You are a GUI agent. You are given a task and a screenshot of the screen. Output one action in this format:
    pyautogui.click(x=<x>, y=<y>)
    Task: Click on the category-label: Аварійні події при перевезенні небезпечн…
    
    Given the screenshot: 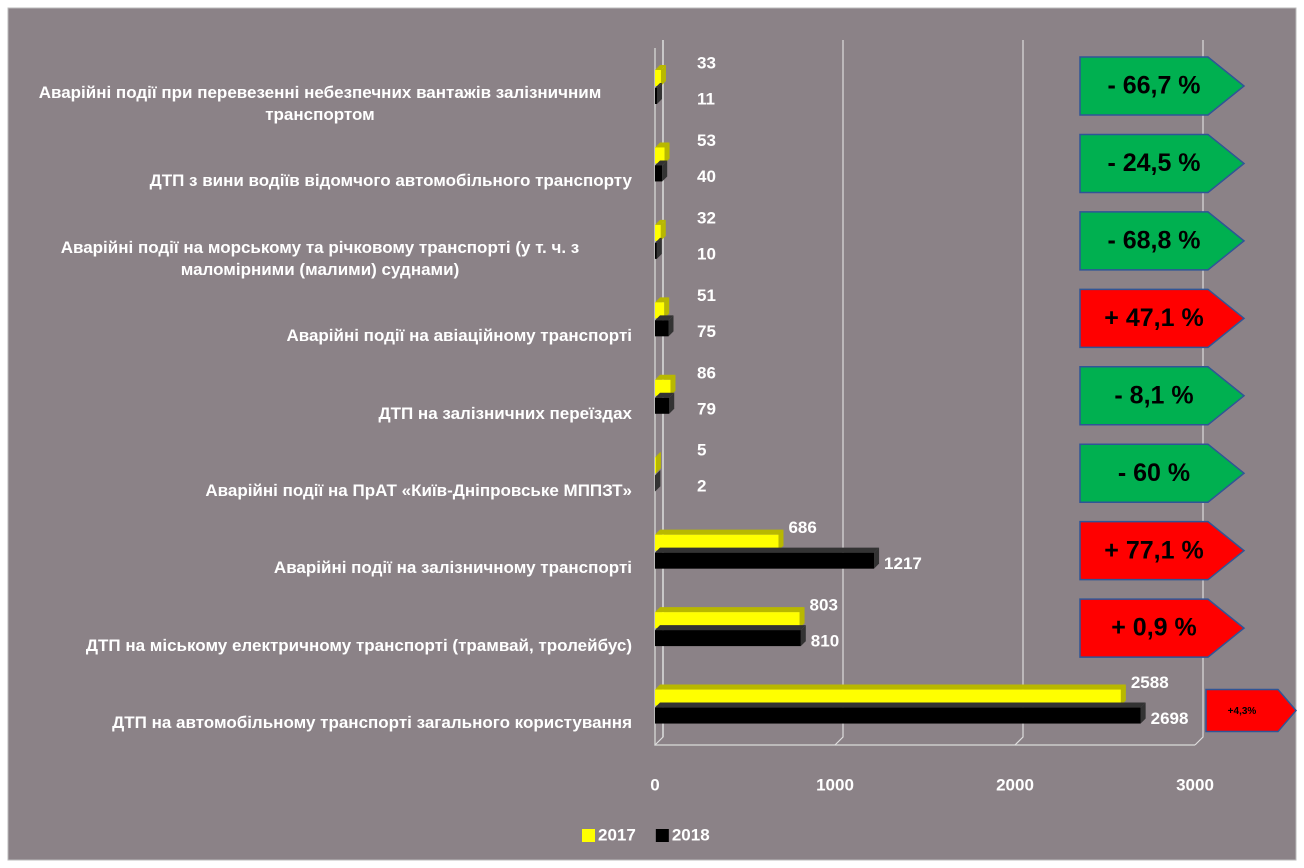 What is the action you would take?
    pyautogui.click(x=320, y=104)
    